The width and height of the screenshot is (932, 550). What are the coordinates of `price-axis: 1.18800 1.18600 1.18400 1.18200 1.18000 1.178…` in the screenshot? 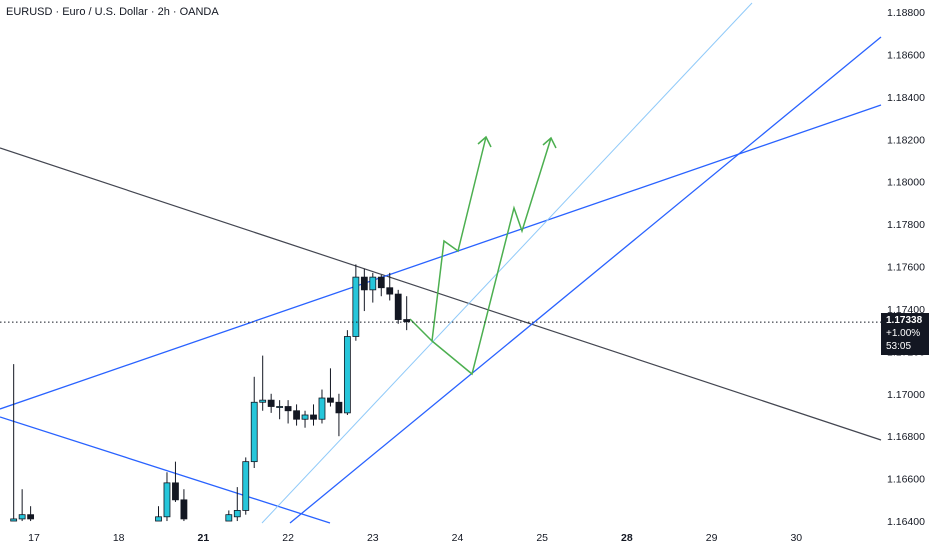 It's located at (906, 267).